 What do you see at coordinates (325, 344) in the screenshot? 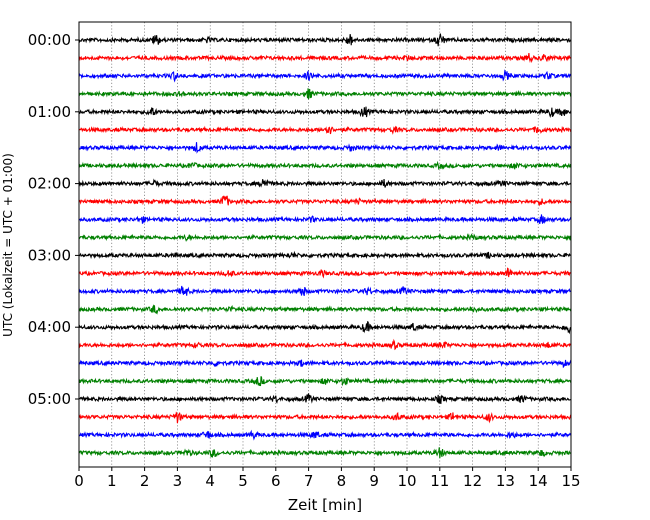
I see `trace-04:15` at bounding box center [325, 344].